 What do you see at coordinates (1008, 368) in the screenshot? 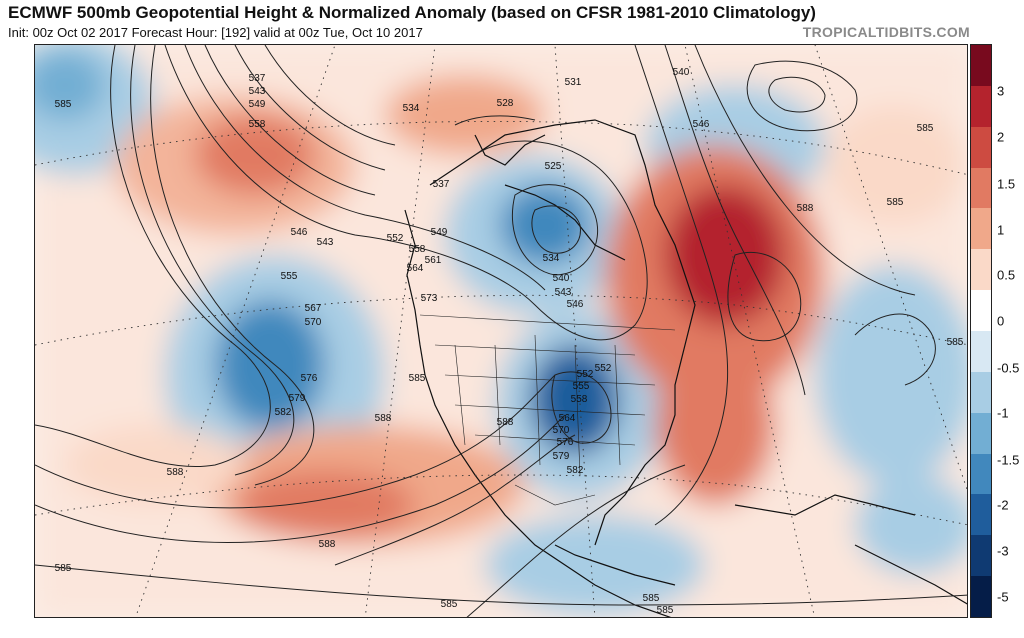
I see `colorbar-tick-label: -0.5` at bounding box center [1008, 368].